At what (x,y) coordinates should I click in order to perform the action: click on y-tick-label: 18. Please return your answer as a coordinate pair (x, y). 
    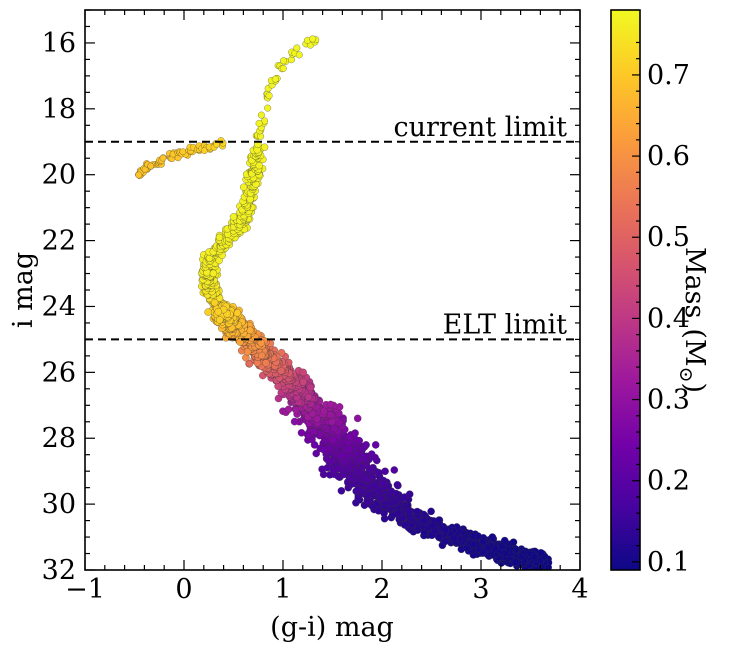
    Looking at the image, I should click on (59, 109).